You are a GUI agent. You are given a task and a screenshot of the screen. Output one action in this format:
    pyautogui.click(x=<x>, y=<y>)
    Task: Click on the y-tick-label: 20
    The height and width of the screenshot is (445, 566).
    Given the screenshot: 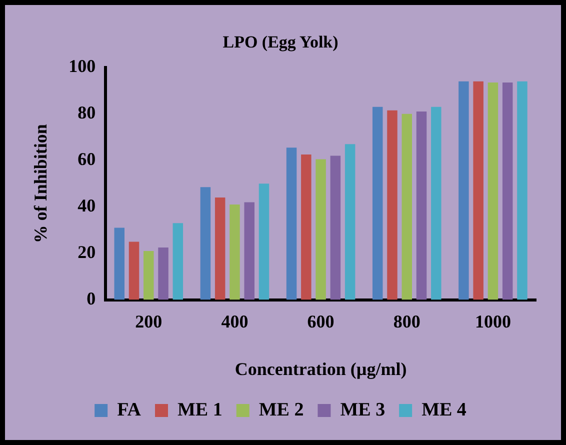 What is the action you would take?
    pyautogui.click(x=87, y=252)
    